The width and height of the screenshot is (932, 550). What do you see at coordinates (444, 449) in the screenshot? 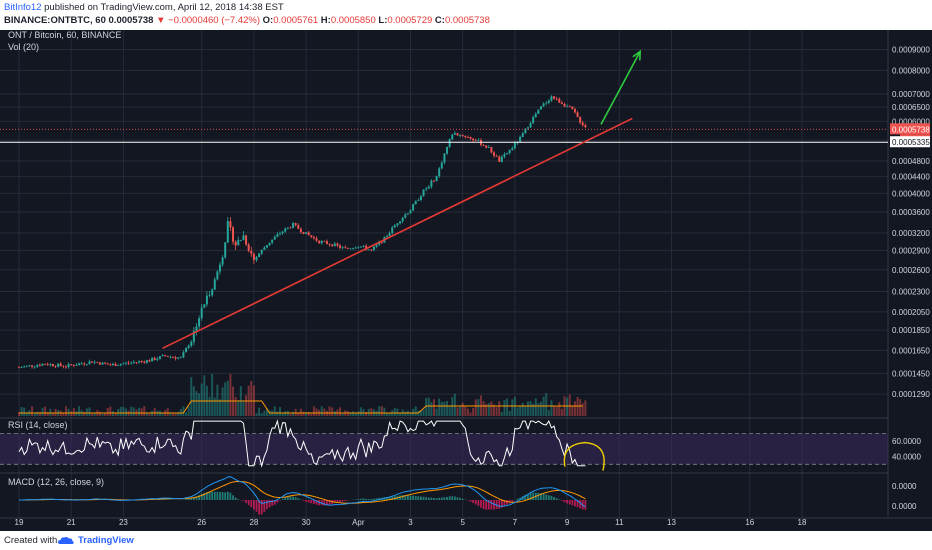
I see `rsi-band` at bounding box center [444, 449].